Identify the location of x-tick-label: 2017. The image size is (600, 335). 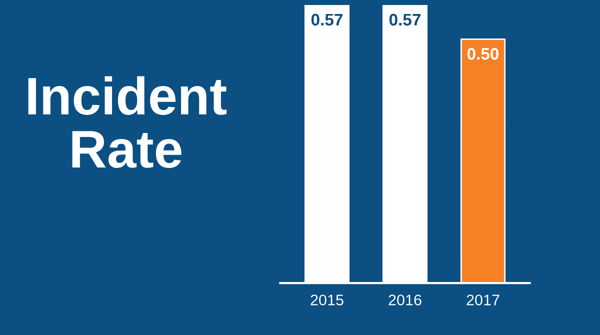
(483, 300).